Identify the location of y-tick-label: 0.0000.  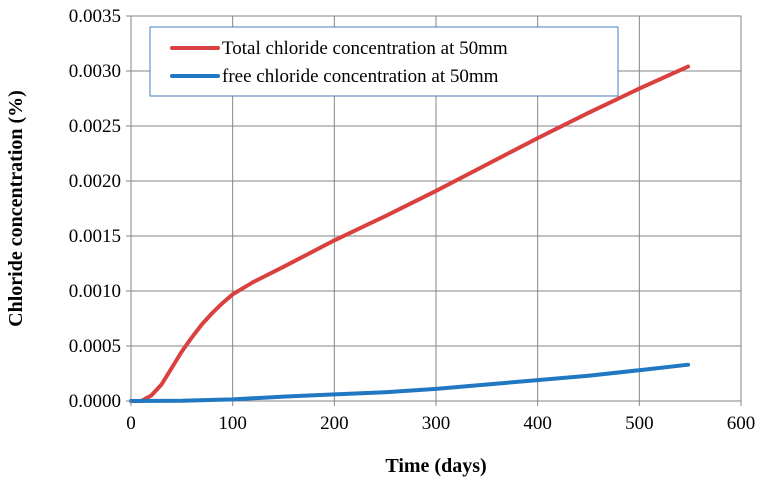
(95, 401).